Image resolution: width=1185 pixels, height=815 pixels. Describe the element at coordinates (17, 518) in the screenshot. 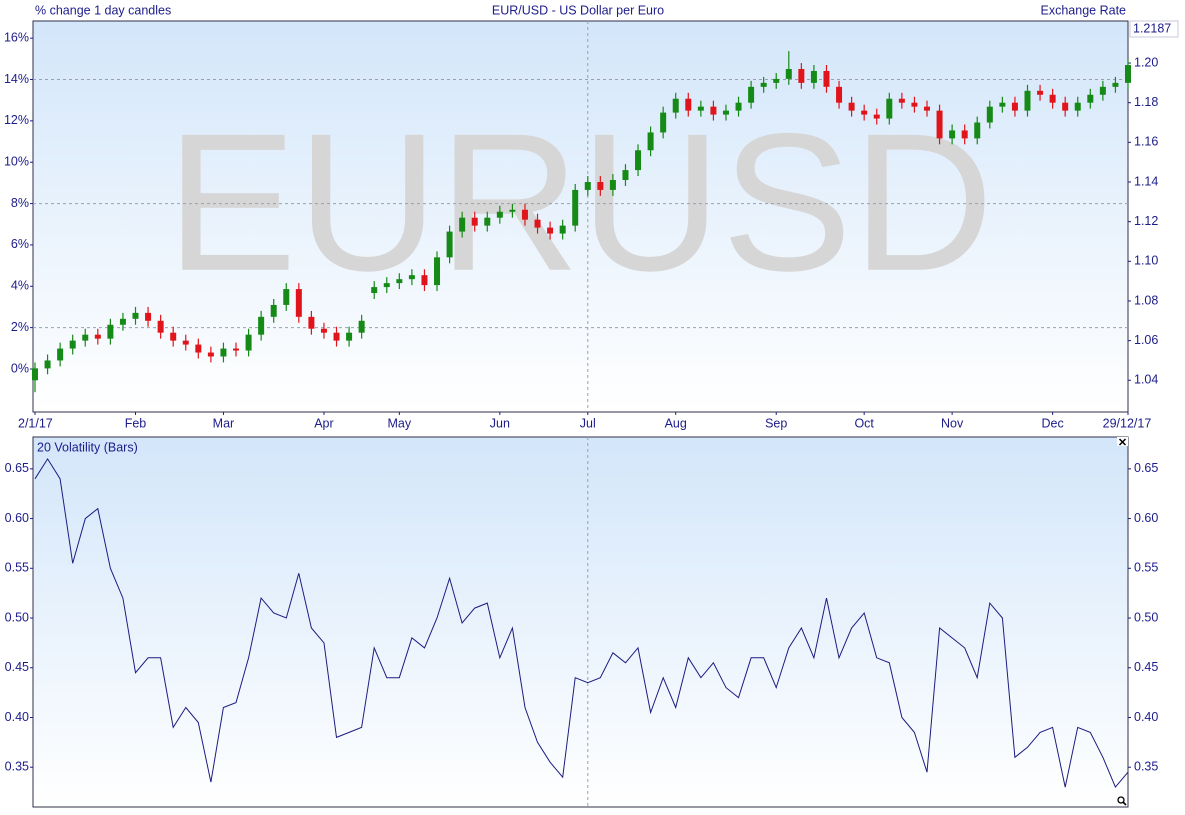

I see `y-tick-label: 0.60` at that location.